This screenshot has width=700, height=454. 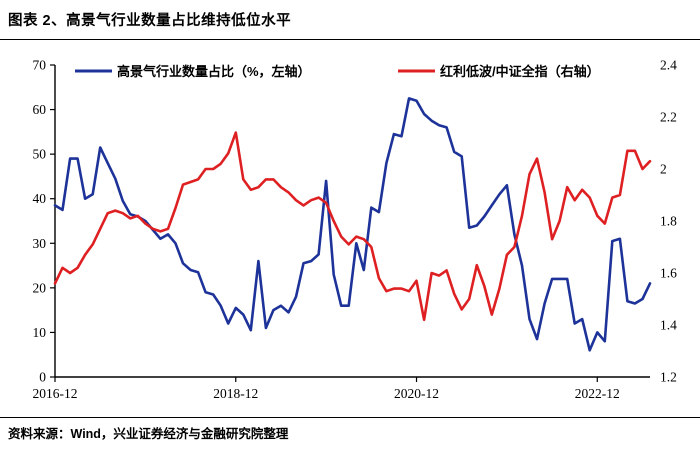 What do you see at coordinates (350, 39) in the screenshot?
I see `title-divider` at bounding box center [350, 39].